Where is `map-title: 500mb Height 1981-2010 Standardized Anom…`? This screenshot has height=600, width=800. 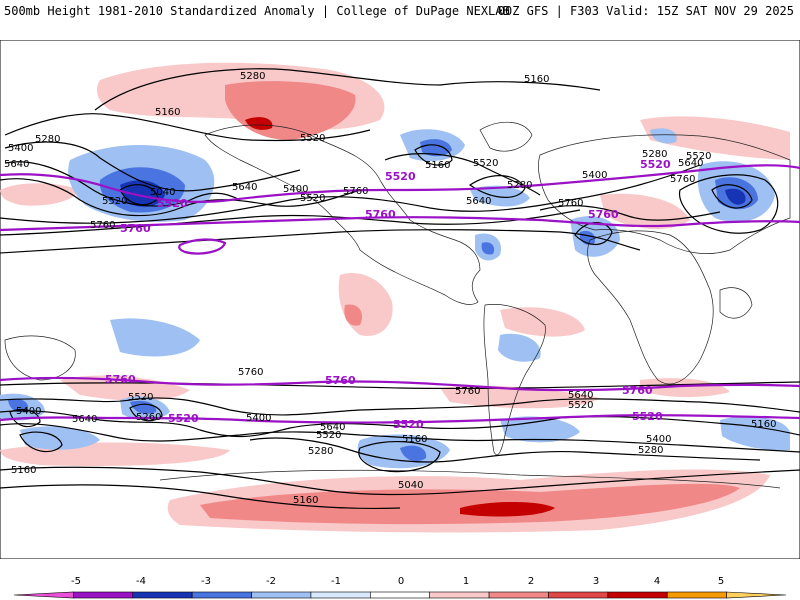
map-title: 500mb Height 1981-2010 Standardized Anom… is located at coordinates (257, 11).